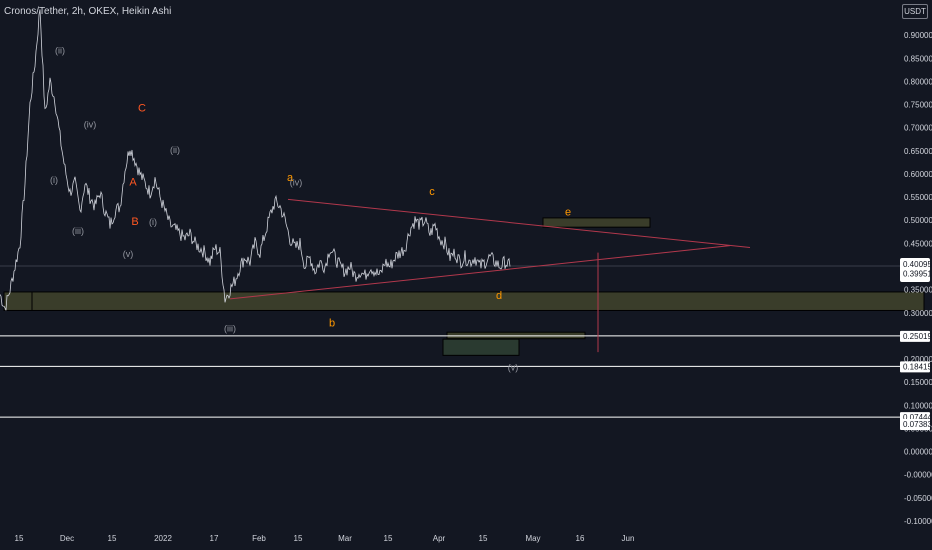 This screenshot has width=932, height=550. What do you see at coordinates (568, 213) in the screenshot?
I see `wave-label-16: e` at bounding box center [568, 213].